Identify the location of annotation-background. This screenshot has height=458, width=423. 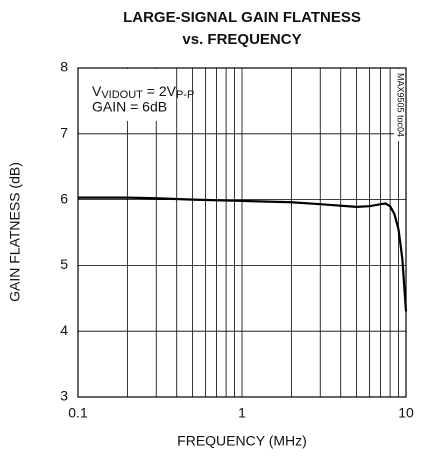
(123, 95).